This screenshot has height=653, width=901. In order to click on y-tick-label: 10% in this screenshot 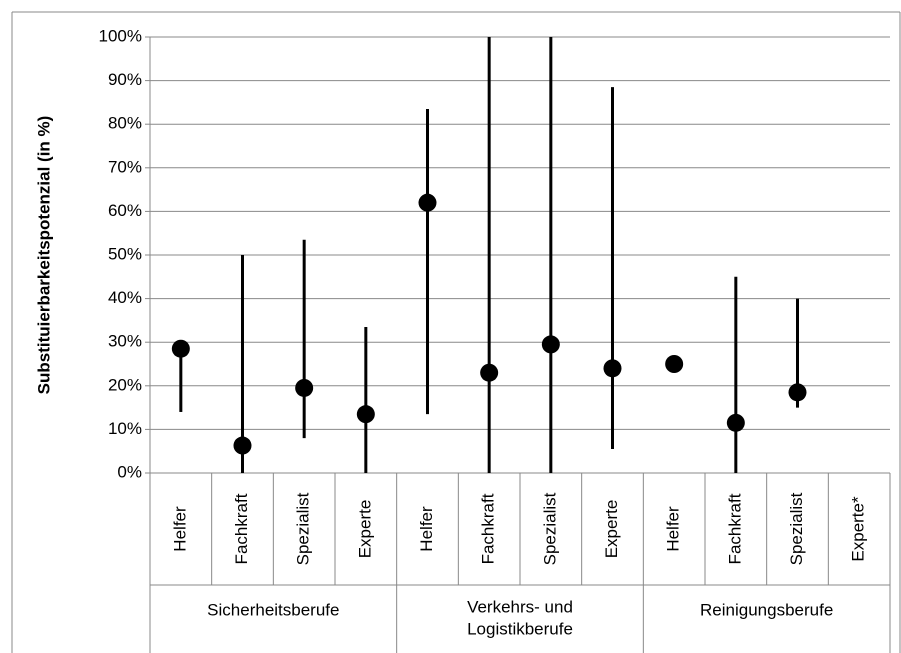, I will do `click(125, 428)`.